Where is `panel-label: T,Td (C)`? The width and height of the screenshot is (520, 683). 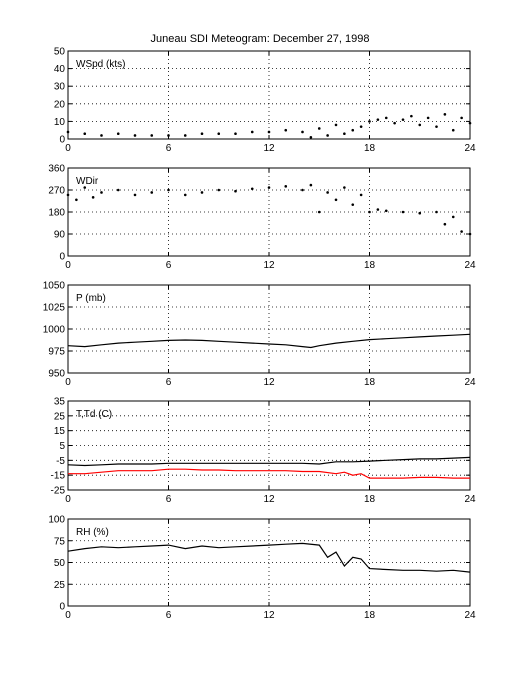 panel-label: T,Td (C) is located at coordinates (94, 414).